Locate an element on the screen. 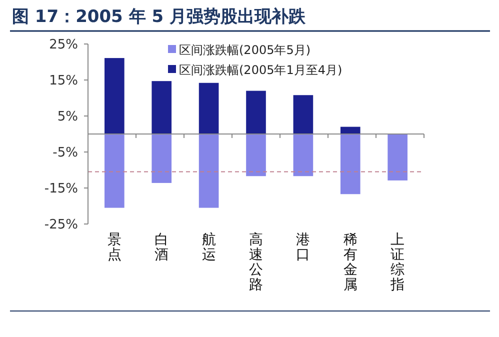  x-tick-label: 高速公路 is located at coordinates (256, 262).